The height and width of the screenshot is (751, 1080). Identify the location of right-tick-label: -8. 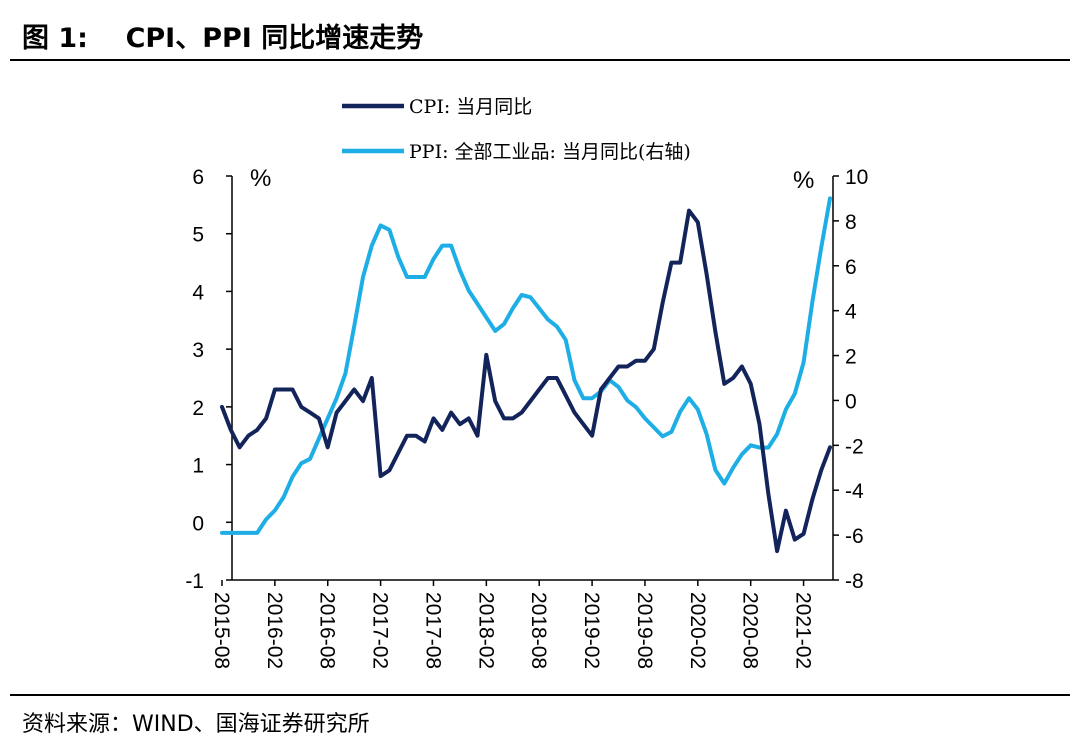
(854, 581).